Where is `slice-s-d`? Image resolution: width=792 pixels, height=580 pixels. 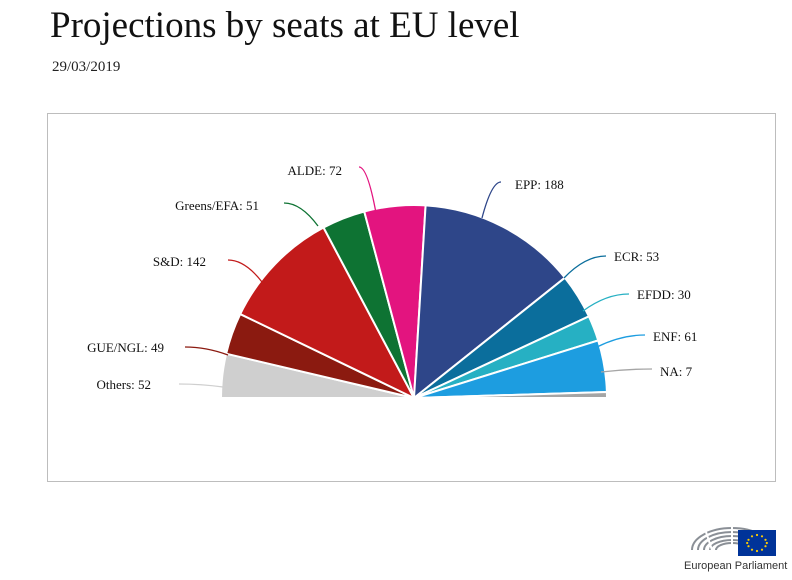
slice-s-d is located at coordinates (327, 313).